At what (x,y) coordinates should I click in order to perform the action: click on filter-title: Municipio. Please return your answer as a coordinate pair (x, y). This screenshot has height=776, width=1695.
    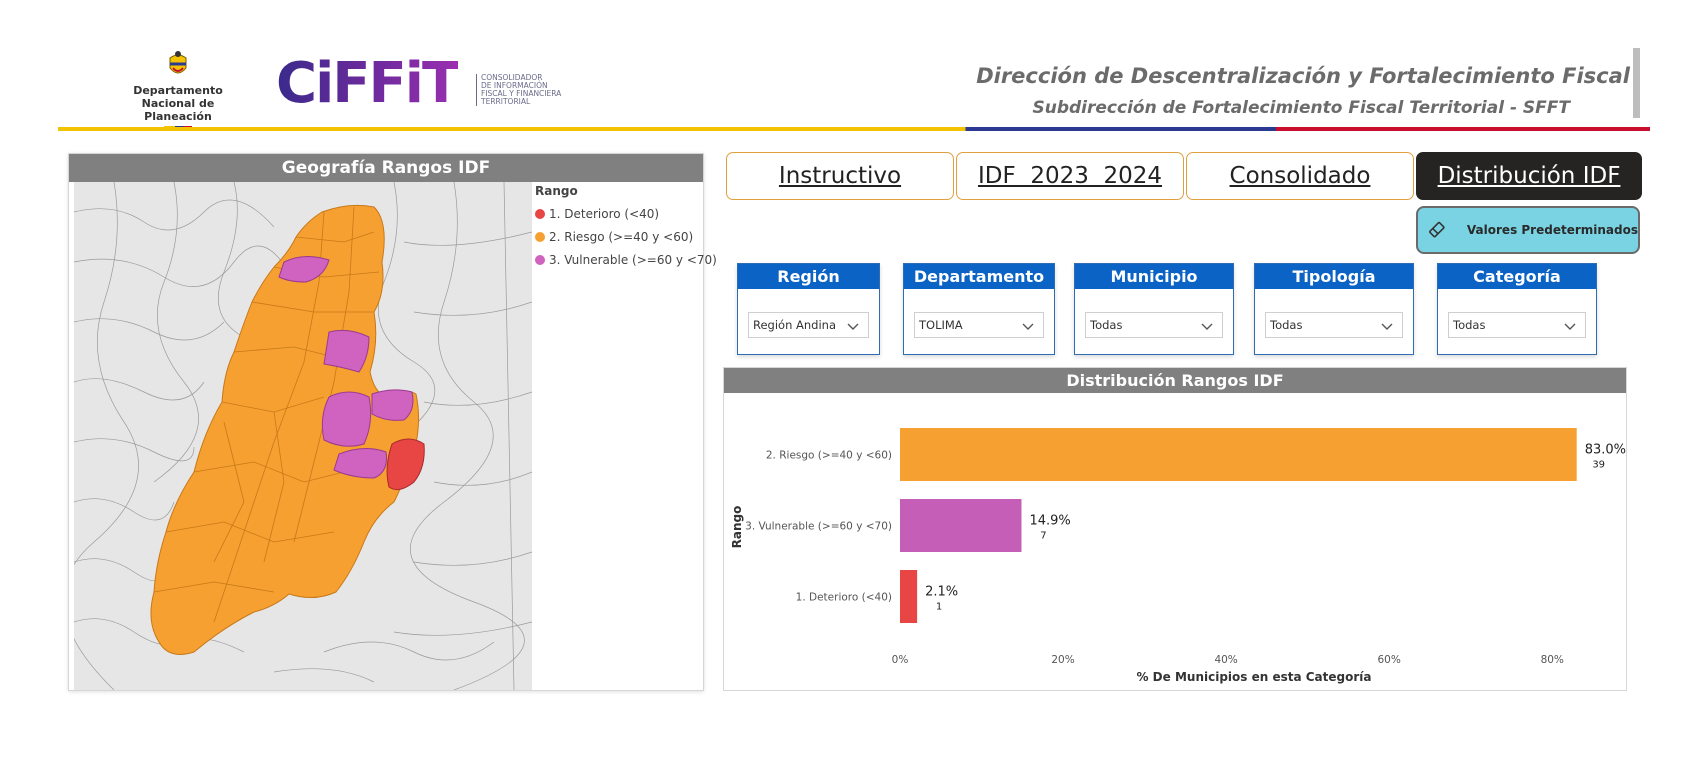
    Looking at the image, I should click on (1154, 276).